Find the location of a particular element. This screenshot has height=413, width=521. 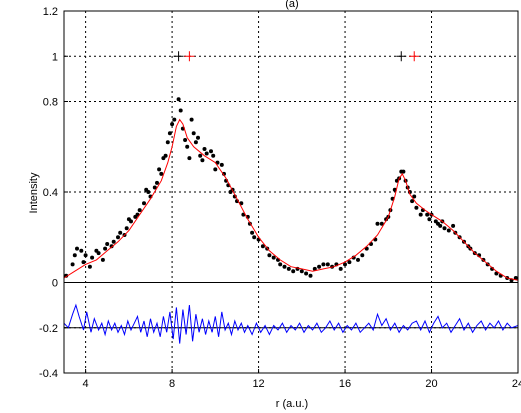

chart-title: (a) is located at coordinates (291, 5).